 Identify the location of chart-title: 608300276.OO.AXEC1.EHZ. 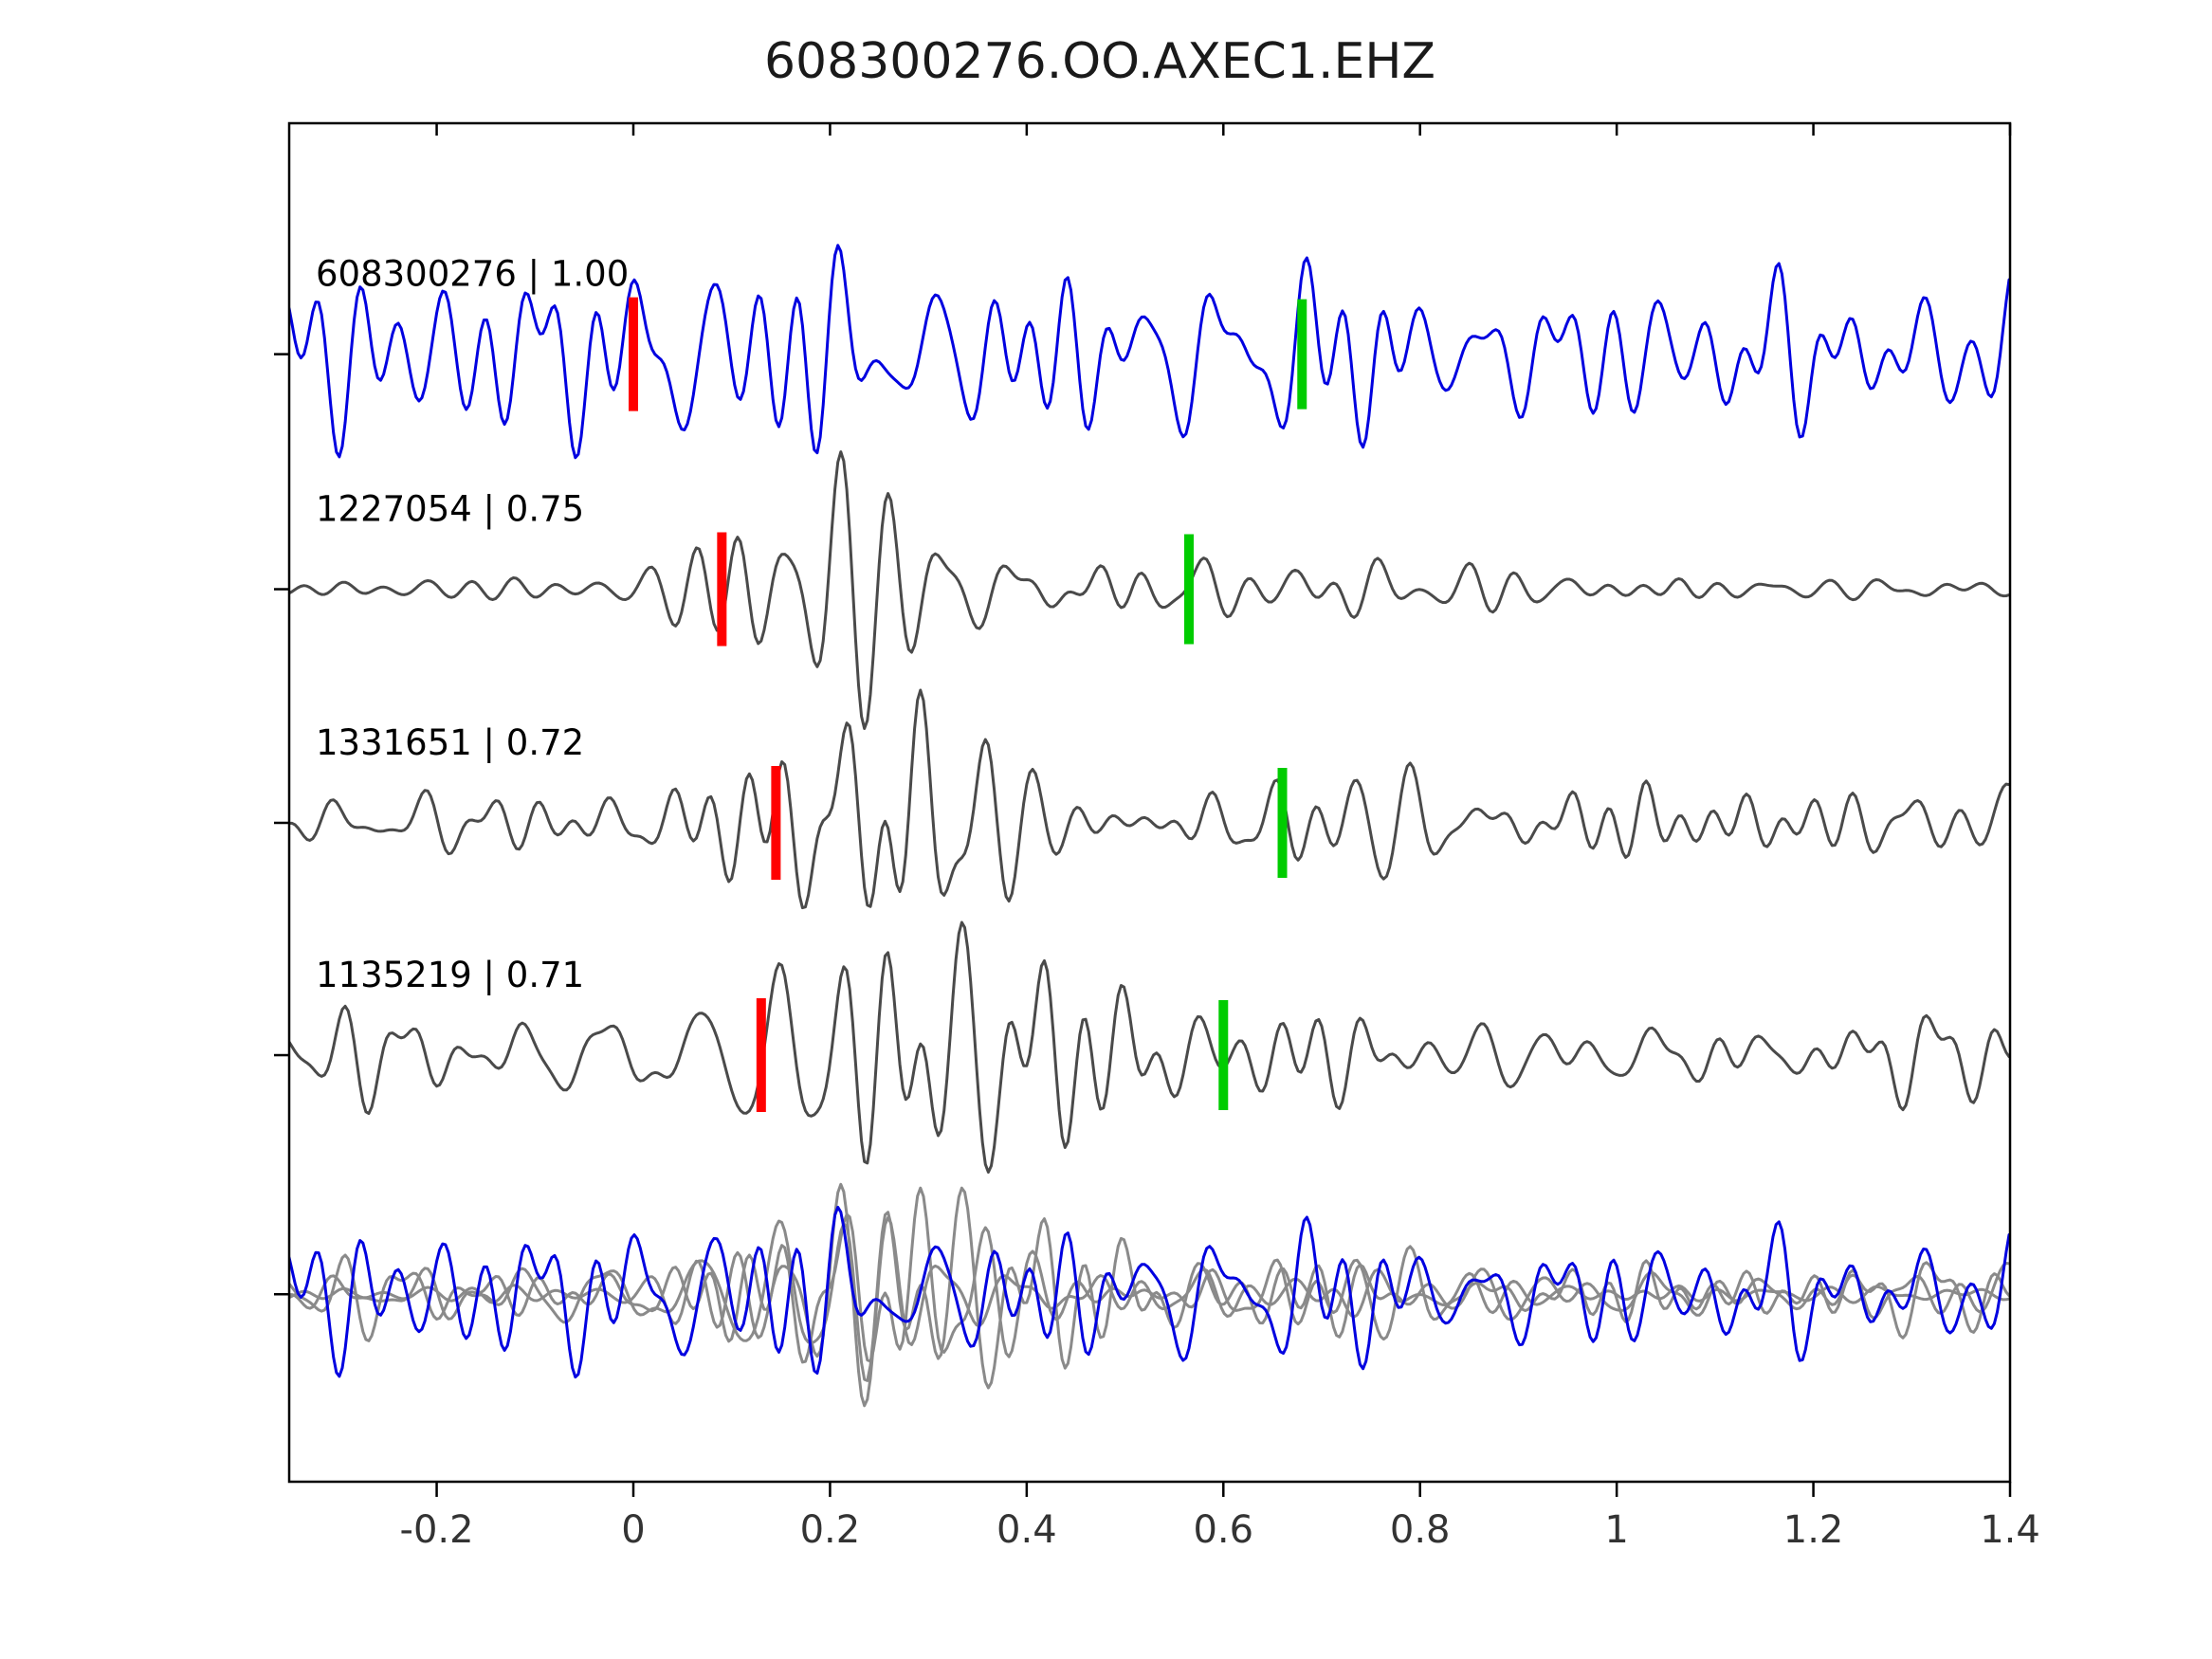
(1099, 61).